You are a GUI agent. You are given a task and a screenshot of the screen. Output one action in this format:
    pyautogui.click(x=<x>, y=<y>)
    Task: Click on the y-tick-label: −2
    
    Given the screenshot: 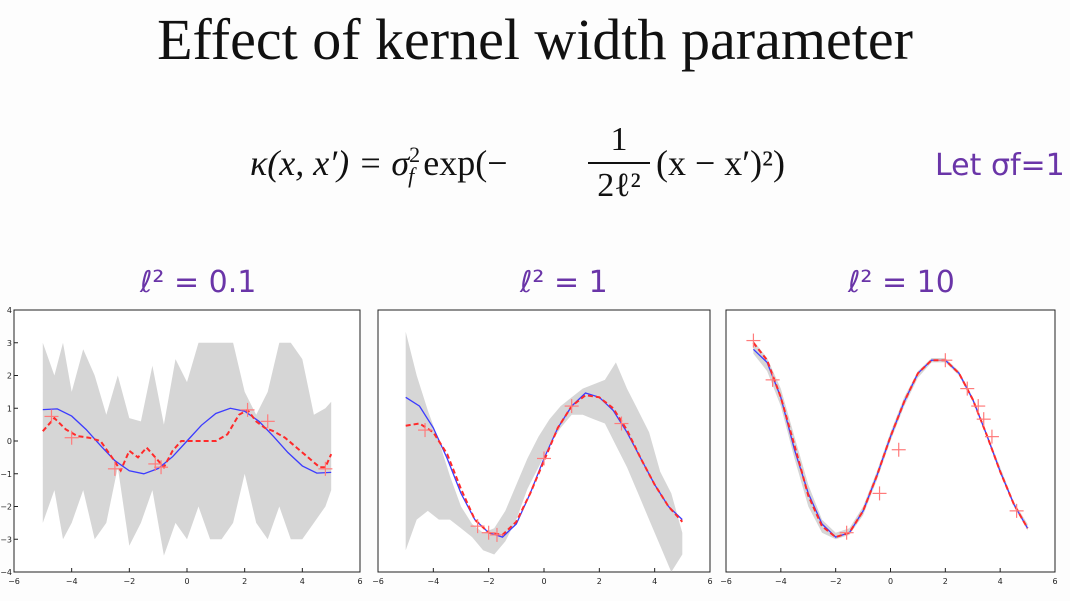 What is the action you would take?
    pyautogui.click(x=6, y=507)
    